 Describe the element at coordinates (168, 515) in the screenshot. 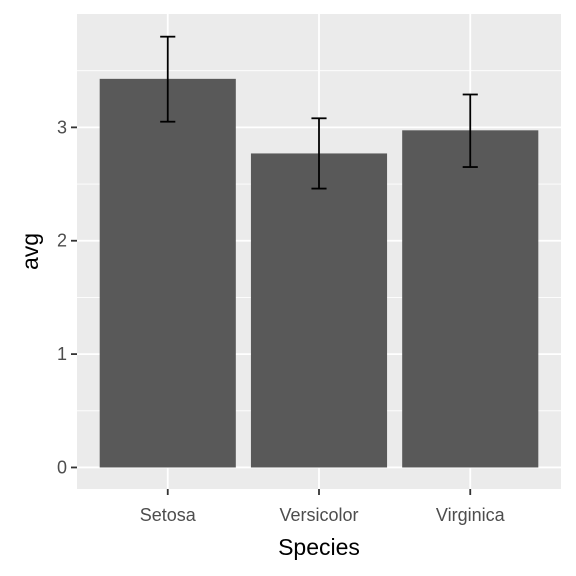

I see `x-tick-label: Setosa` at that location.